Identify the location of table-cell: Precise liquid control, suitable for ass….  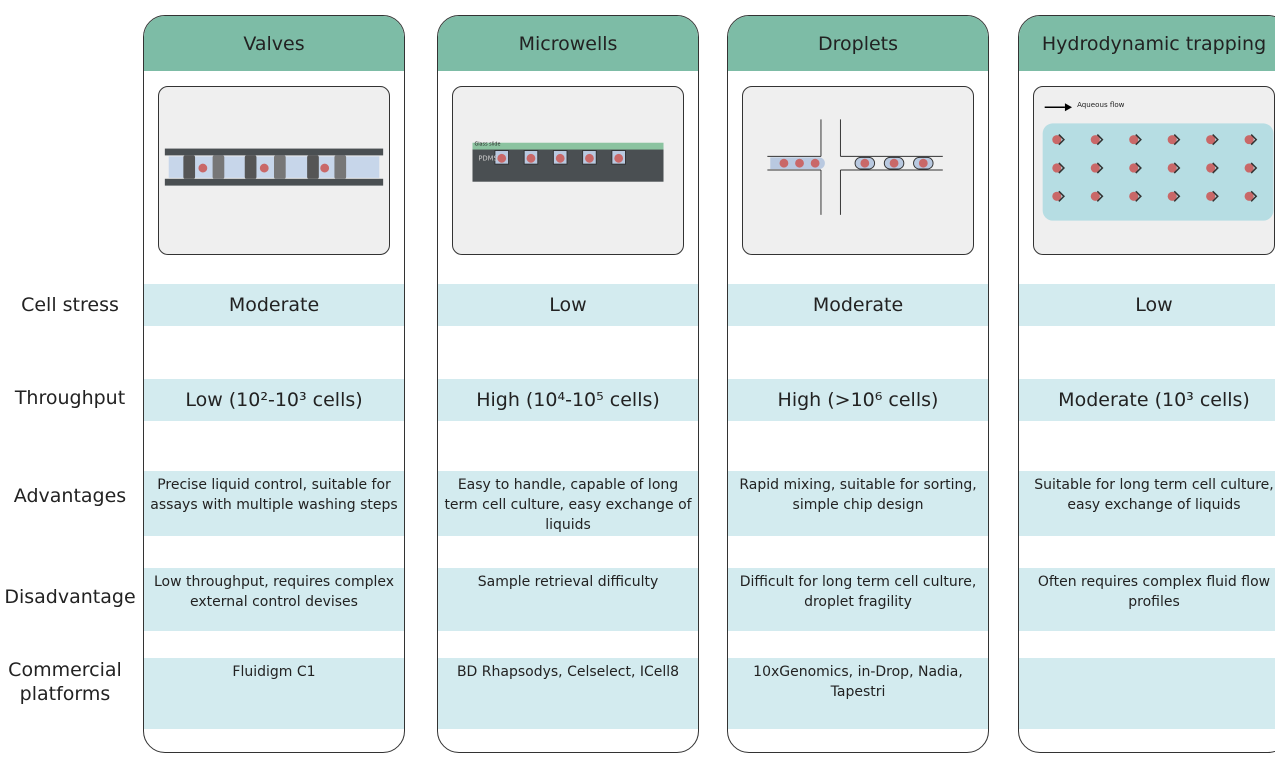
(274, 503).